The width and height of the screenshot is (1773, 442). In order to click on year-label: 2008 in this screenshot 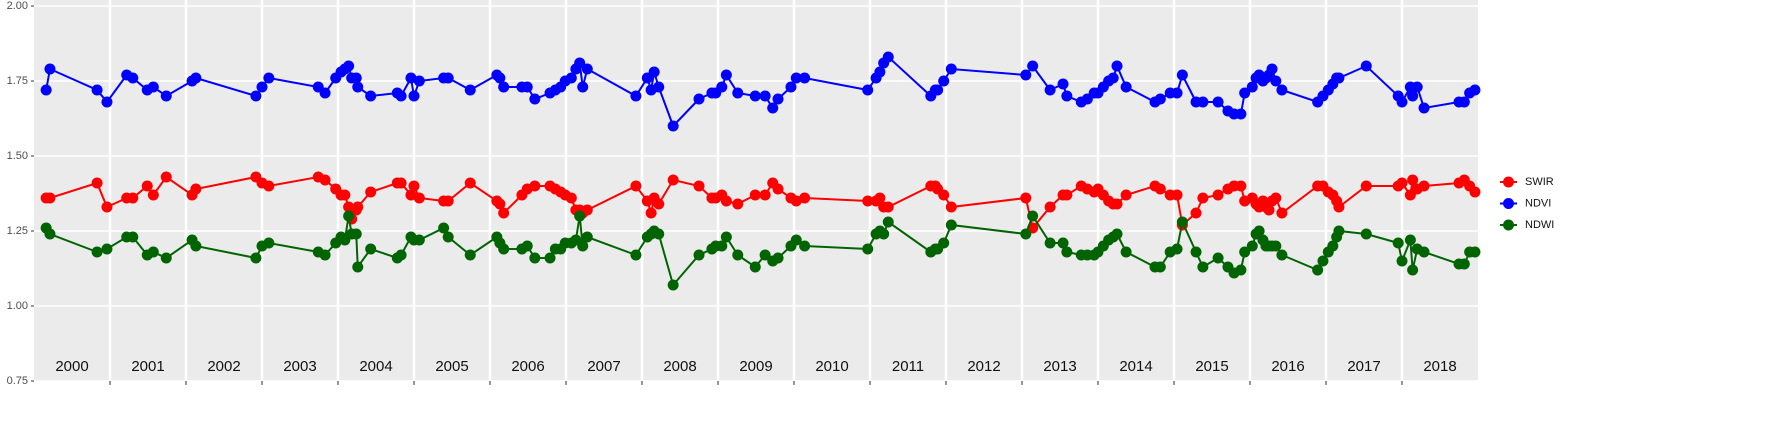, I will do `click(679, 366)`.